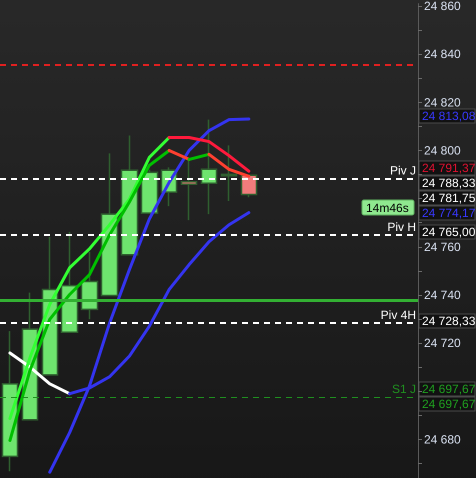 The height and width of the screenshot is (478, 476). What do you see at coordinates (443, 150) in the screenshot?
I see `y-tick-label: 24 800` at bounding box center [443, 150].